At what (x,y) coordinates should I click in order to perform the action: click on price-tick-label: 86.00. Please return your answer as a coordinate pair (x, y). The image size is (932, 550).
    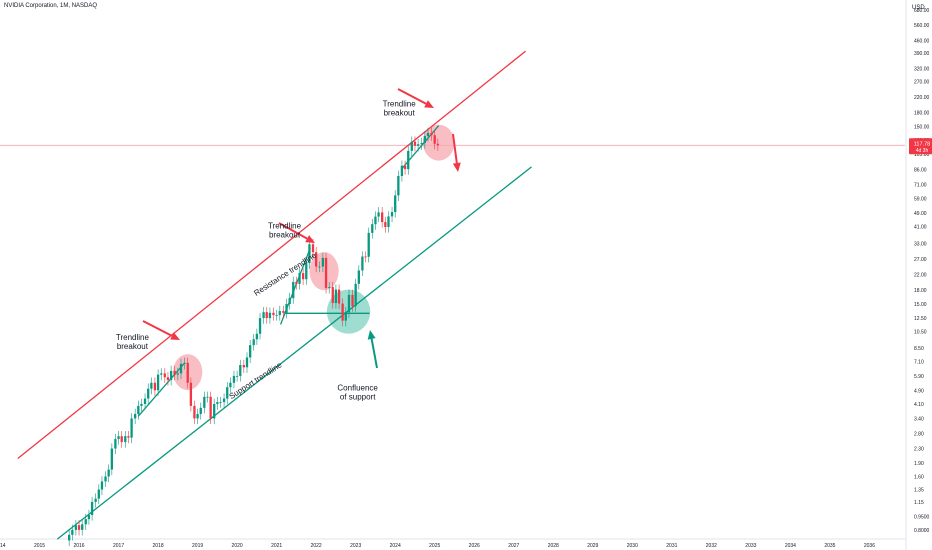
    Looking at the image, I should click on (920, 171).